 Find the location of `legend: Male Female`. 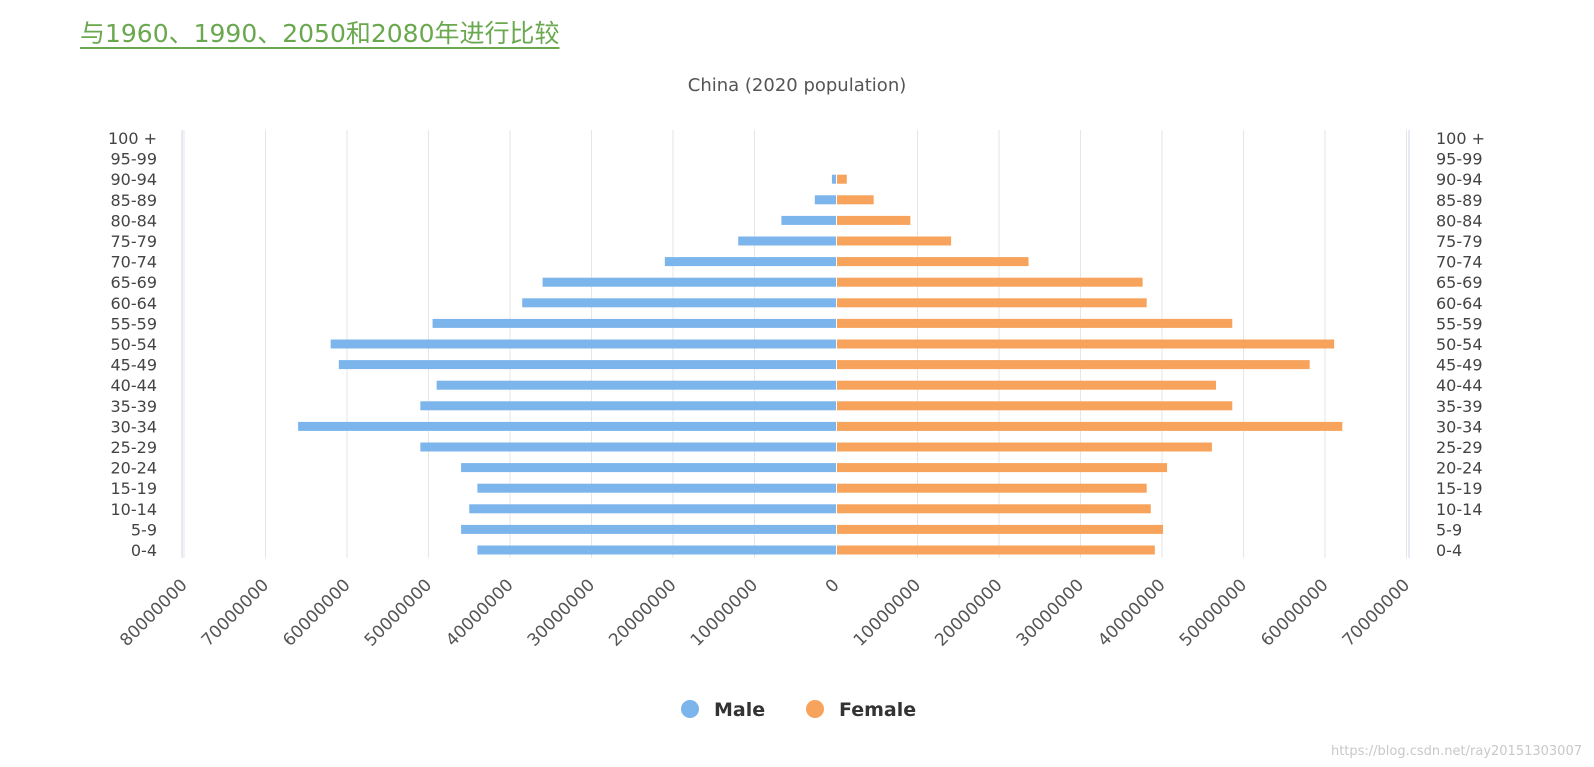

legend: Male Female is located at coordinates (798, 710).